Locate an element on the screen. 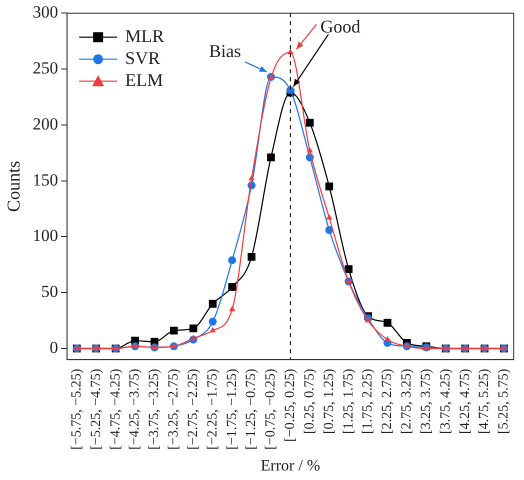  x-tick-label: [−5.75, −5.25) is located at coordinates (76, 409).